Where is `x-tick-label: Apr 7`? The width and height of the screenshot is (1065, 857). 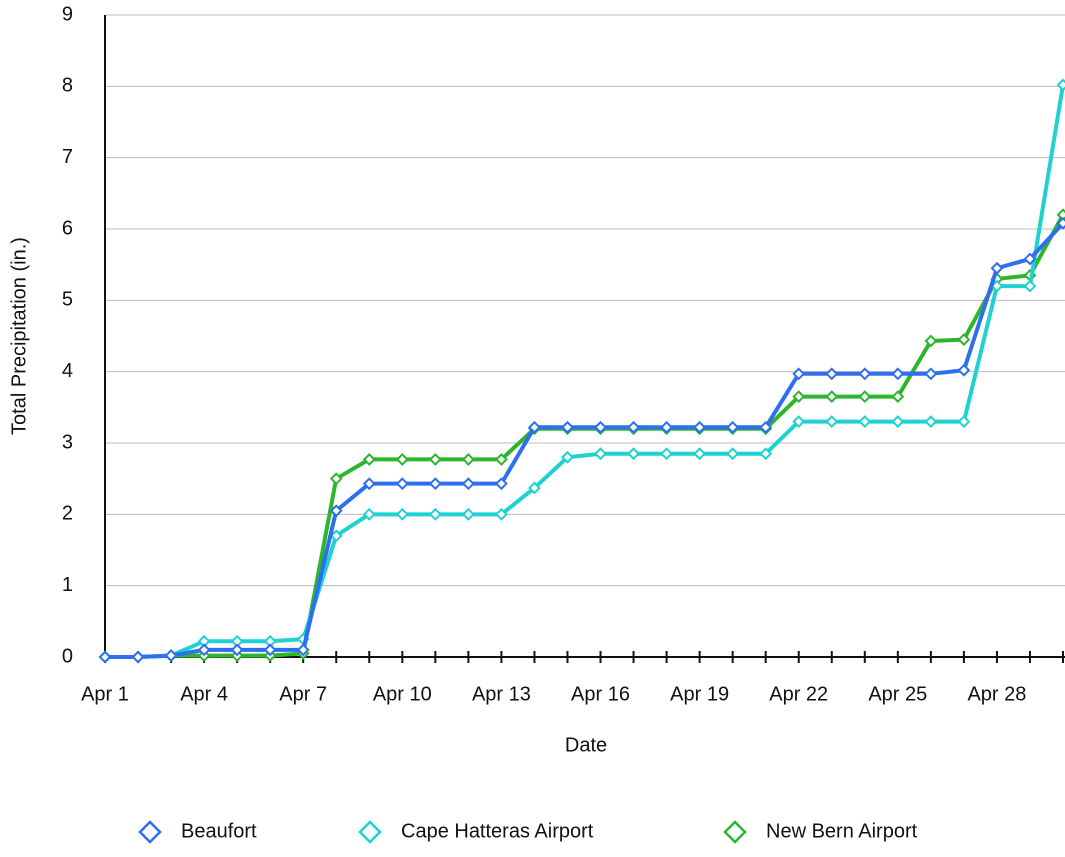 x-tick-label: Apr 7 is located at coordinates (303, 694).